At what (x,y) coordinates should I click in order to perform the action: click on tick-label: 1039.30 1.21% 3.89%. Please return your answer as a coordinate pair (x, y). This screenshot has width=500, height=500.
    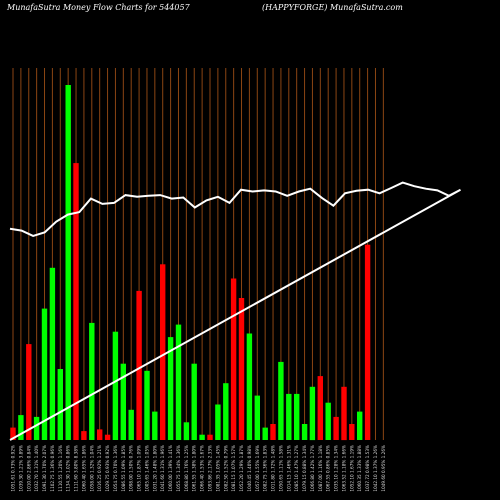
    Looking at the image, I should click on (20, 468).